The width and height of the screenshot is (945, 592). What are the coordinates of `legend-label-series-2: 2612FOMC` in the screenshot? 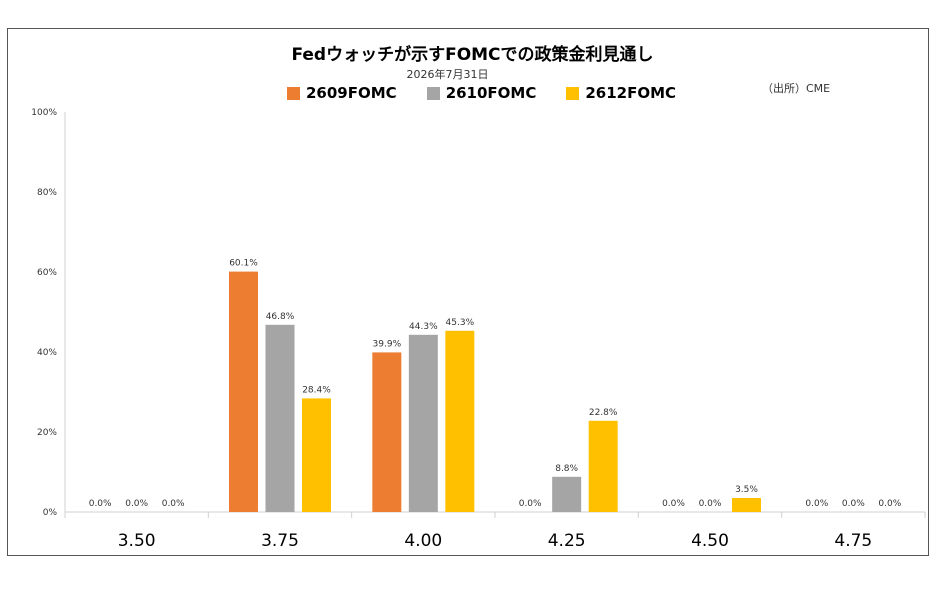 It's located at (631, 93).